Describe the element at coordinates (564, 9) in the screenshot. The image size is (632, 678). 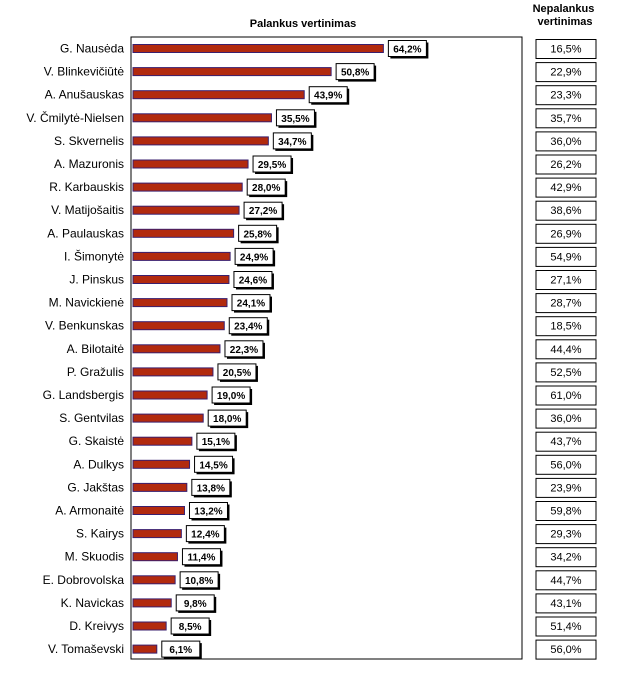
I see `side-column-title-line-1: Nepalankus` at that location.